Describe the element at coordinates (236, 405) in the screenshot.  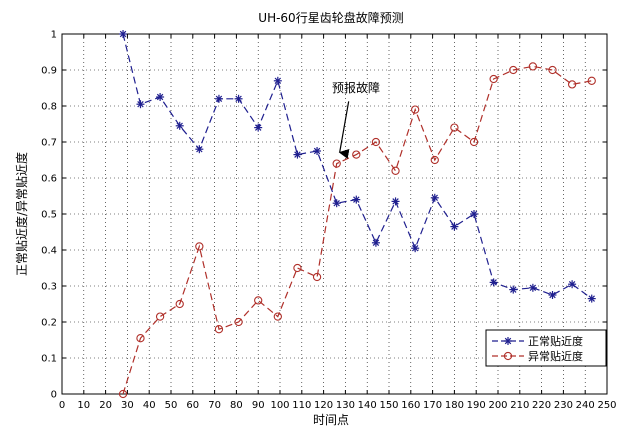
I see `x-tick-label: 80` at that location.